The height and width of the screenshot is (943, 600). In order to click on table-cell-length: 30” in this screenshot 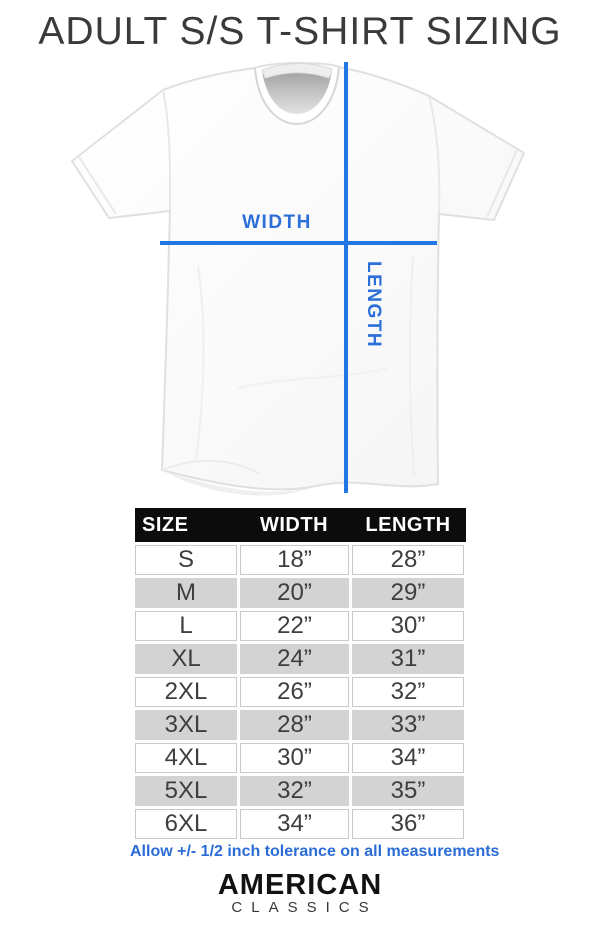, I will do `click(408, 626)`.